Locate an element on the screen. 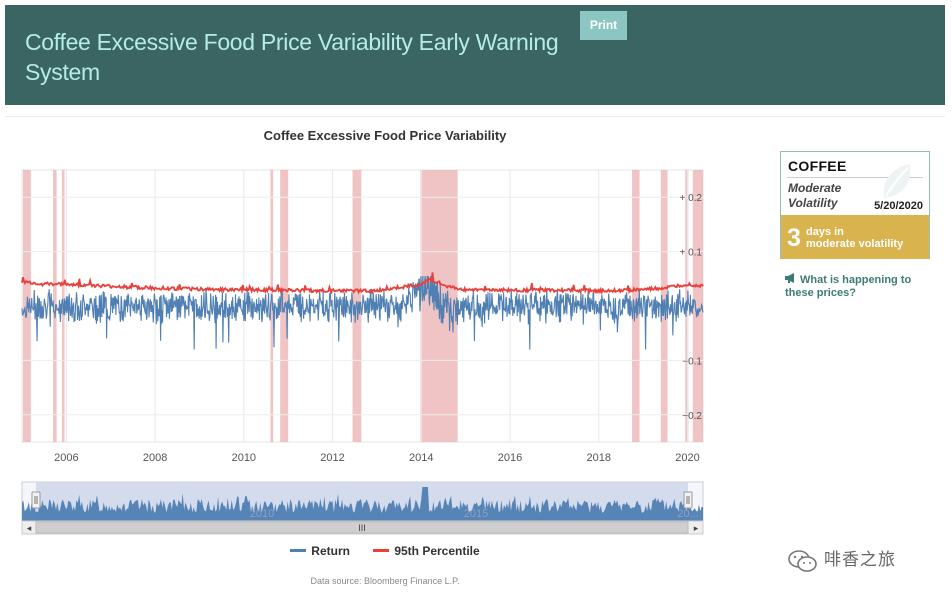 This screenshot has height=599, width=952. percentile-series-line is located at coordinates (362, 283).